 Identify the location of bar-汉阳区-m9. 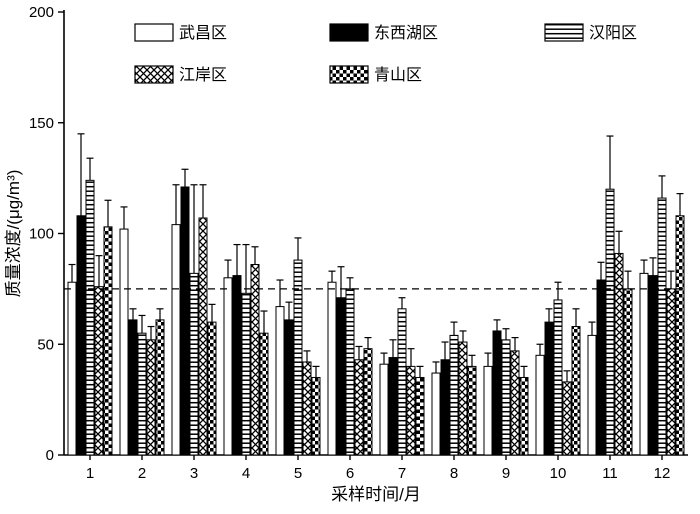
(506, 397).